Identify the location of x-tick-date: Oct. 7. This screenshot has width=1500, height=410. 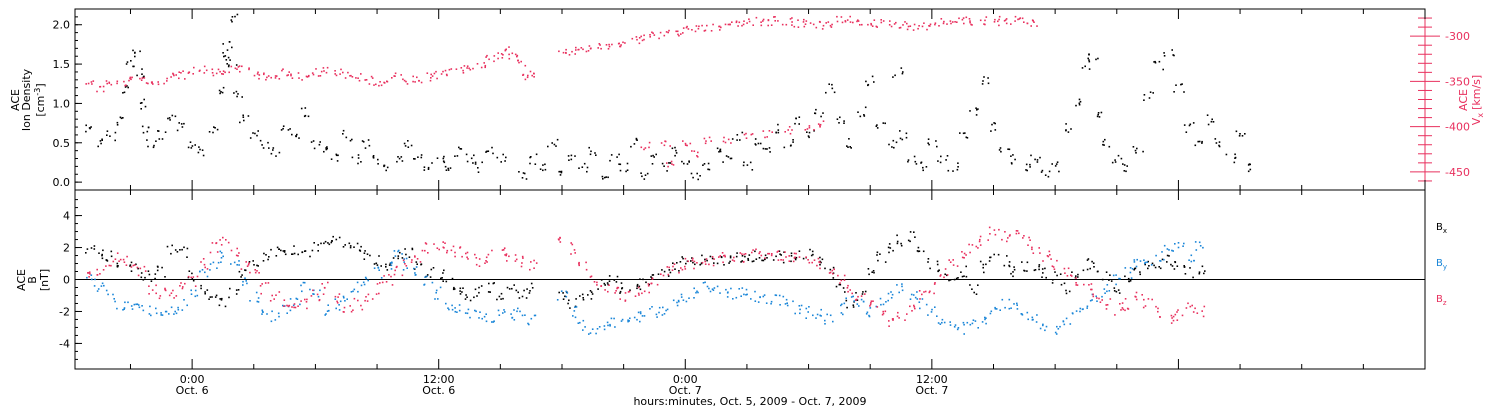
(931, 390).